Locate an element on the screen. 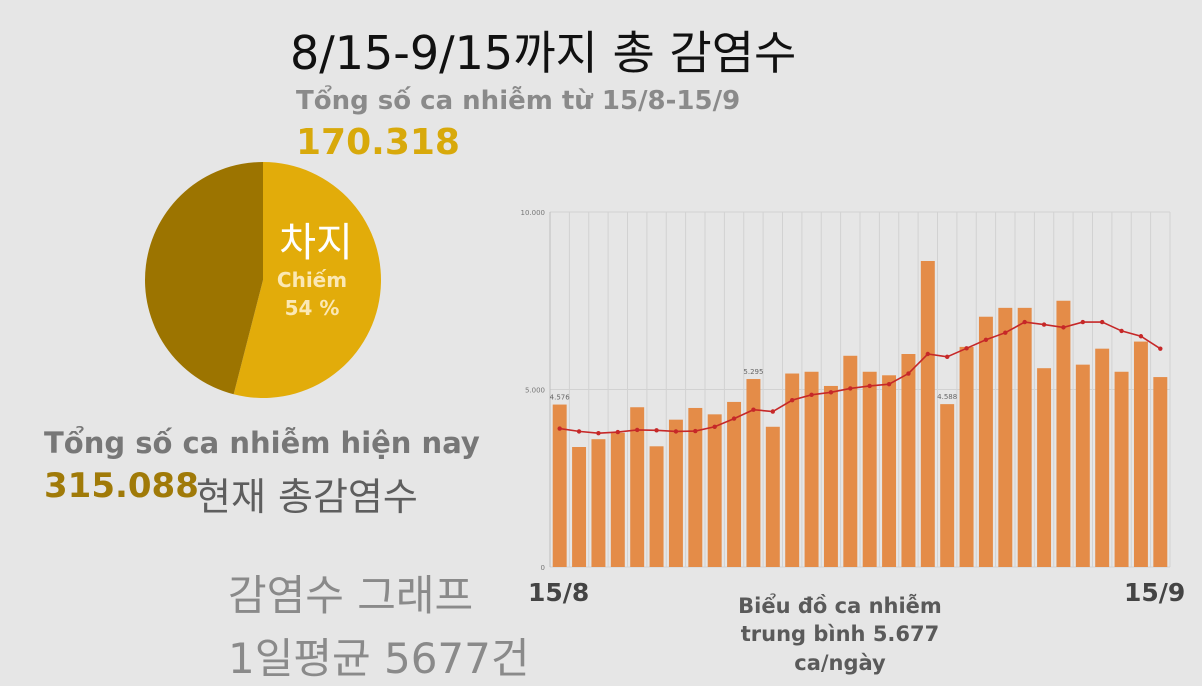  page-title: 8/15-9/15까지 총 감염수 is located at coordinates (543, 53).